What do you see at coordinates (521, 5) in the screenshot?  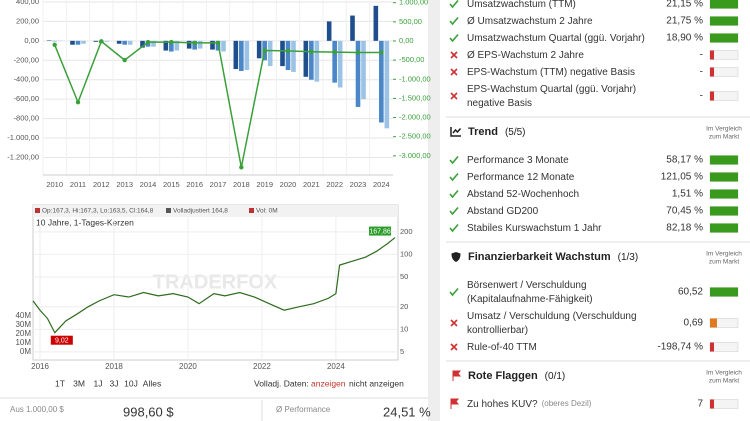 I see `criterion-text: Umsatzwachstum (TTM)` at bounding box center [521, 5].